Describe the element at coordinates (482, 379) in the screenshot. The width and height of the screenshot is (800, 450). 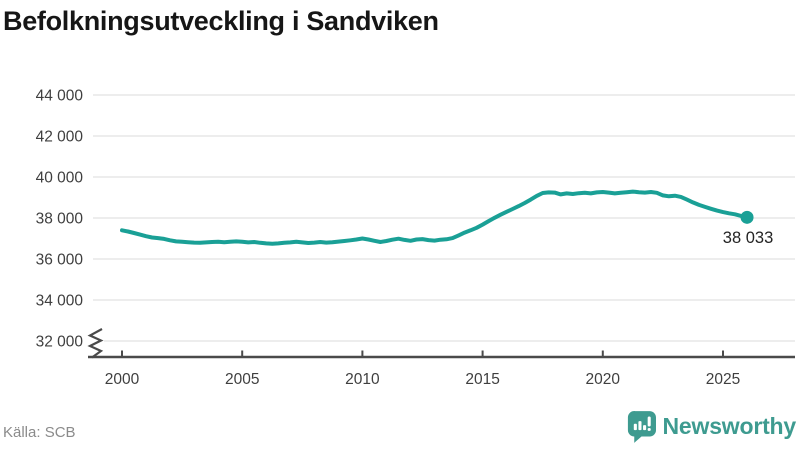
I see `x-tick-label: 2015` at that location.